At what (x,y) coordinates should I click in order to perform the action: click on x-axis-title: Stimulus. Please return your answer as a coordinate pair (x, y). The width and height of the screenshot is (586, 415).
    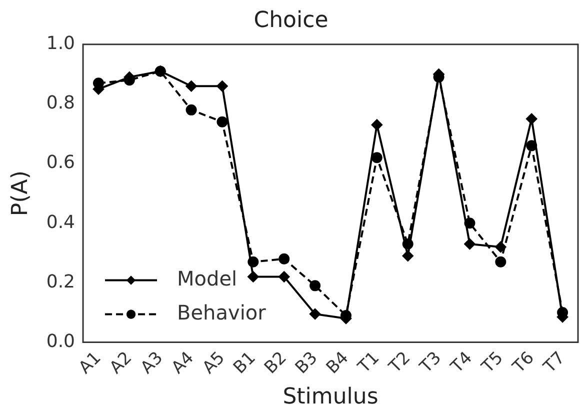
    Looking at the image, I should click on (330, 397).